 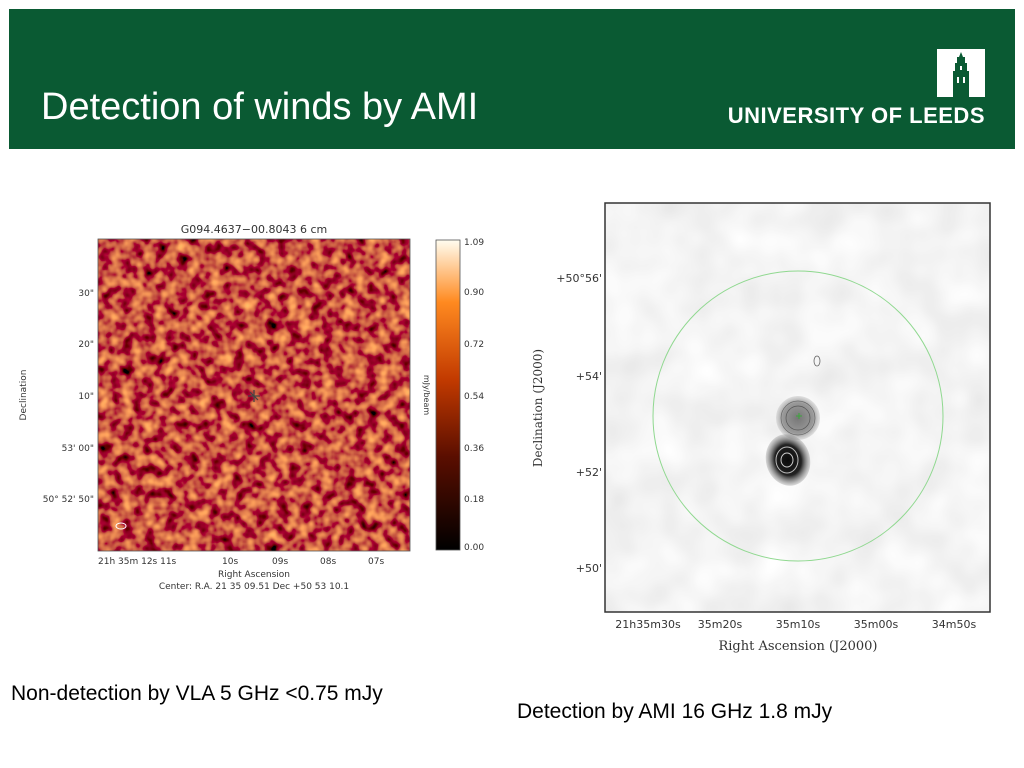 What do you see at coordinates (856, 115) in the screenshot?
I see `university-name: UNIVERSITY OF LEEDS` at bounding box center [856, 115].